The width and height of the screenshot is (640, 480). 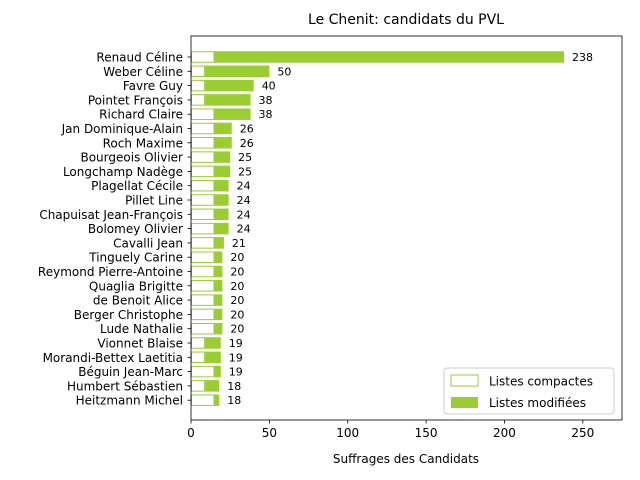 I want to click on value-label: 21, so click(x=239, y=243).